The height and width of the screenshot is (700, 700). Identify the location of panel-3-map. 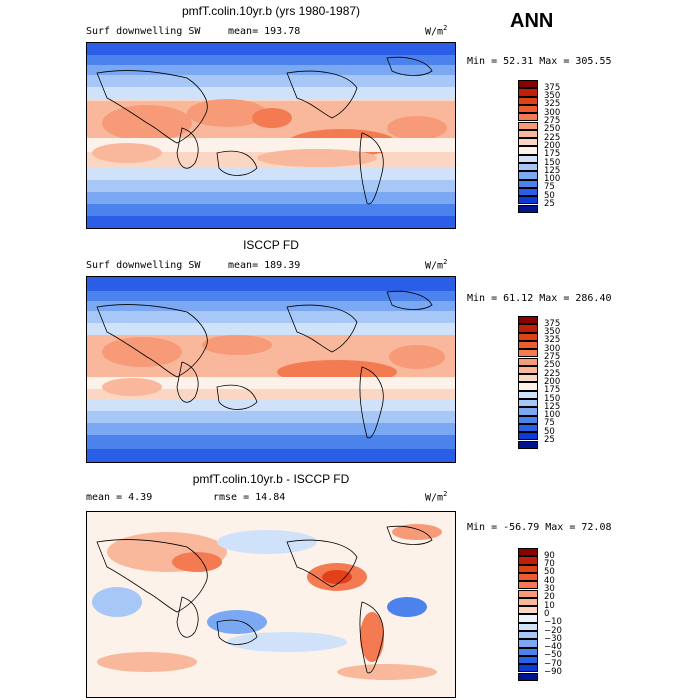
(271, 604).